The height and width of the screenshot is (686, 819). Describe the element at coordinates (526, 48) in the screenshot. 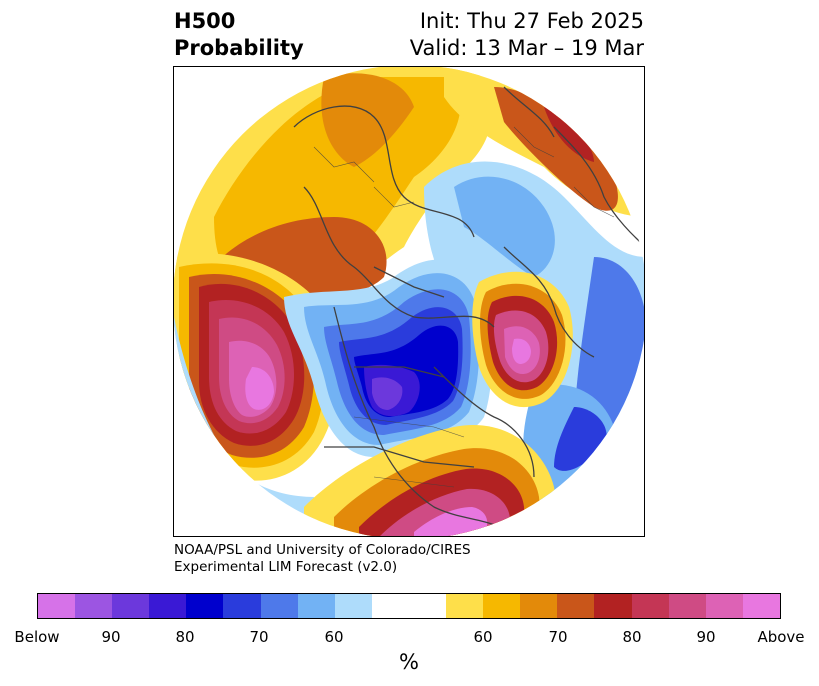

I see `valid-date: Valid: 13 Mar – 19 Mar` at that location.